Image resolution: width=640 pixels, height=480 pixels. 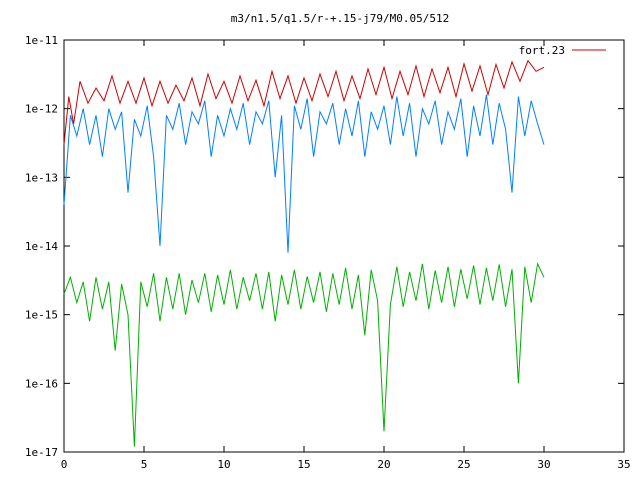 What do you see at coordinates (41, 452) in the screenshot?
I see `y-tick-label: 1e-17` at bounding box center [41, 452].